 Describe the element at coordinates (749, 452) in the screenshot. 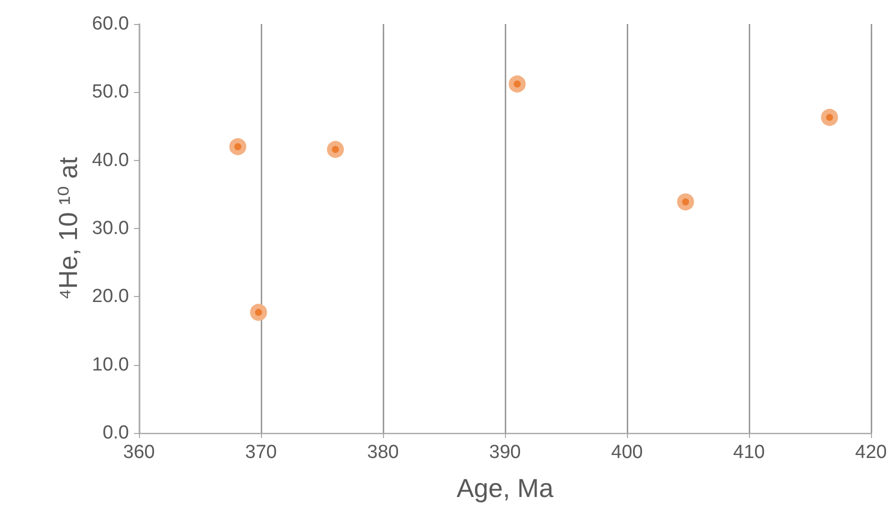

I see `x-tick-label: 410` at that location.